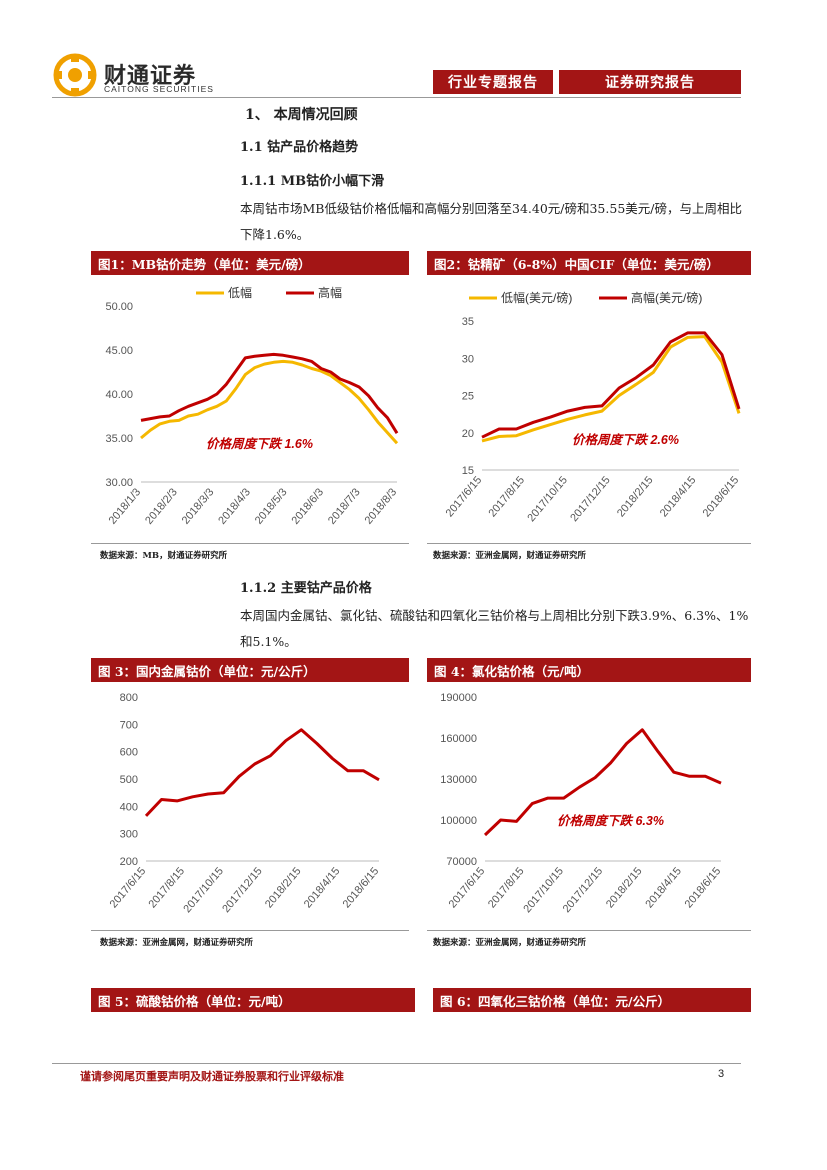 The image size is (827, 1170). I want to click on header-divider, so click(396, 97).